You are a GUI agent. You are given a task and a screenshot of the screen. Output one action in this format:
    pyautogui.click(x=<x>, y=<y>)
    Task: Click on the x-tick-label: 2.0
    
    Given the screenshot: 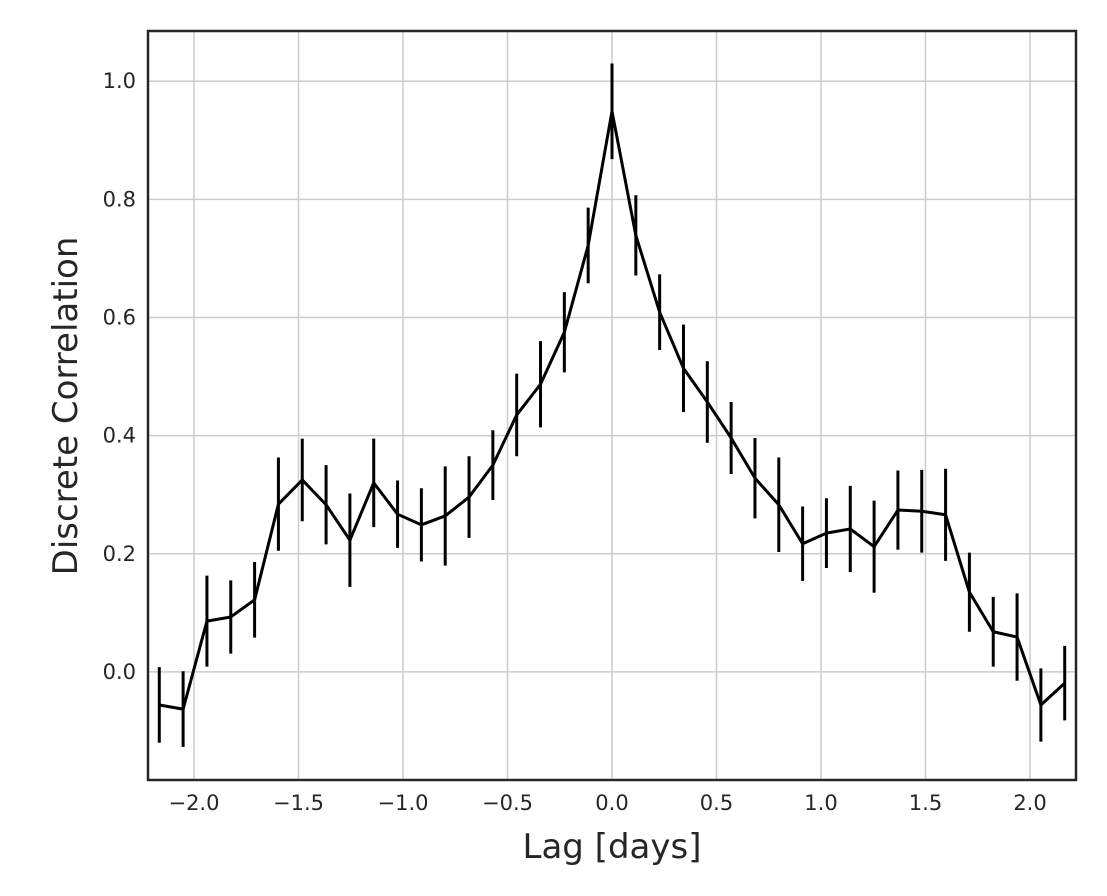 What is the action you would take?
    pyautogui.click(x=1029, y=803)
    